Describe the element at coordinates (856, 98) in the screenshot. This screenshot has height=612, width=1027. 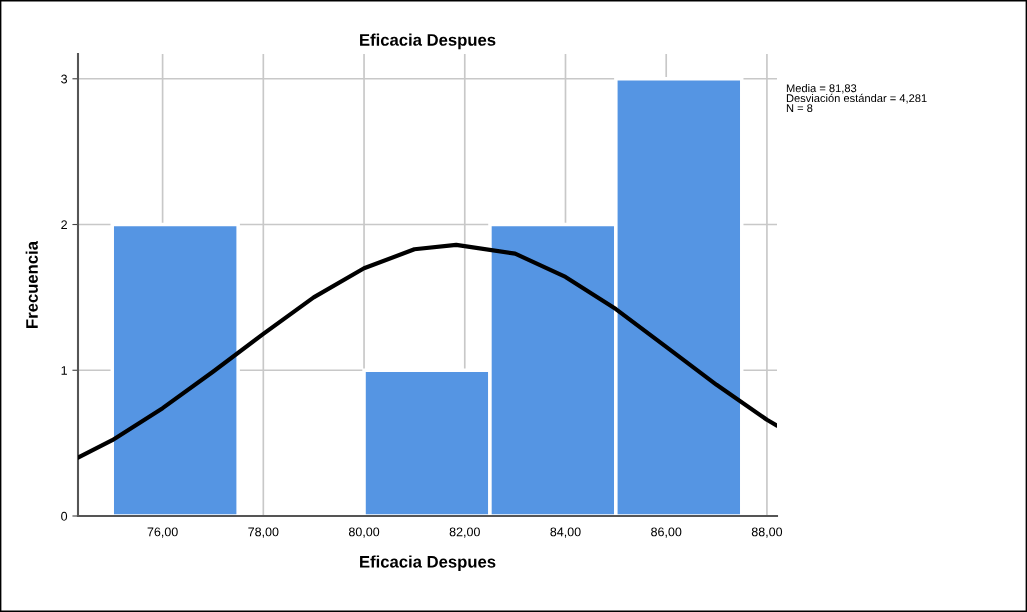
I see `text: Media = 81,83 Desviación estándar = 4,281 N = 8` at that location.